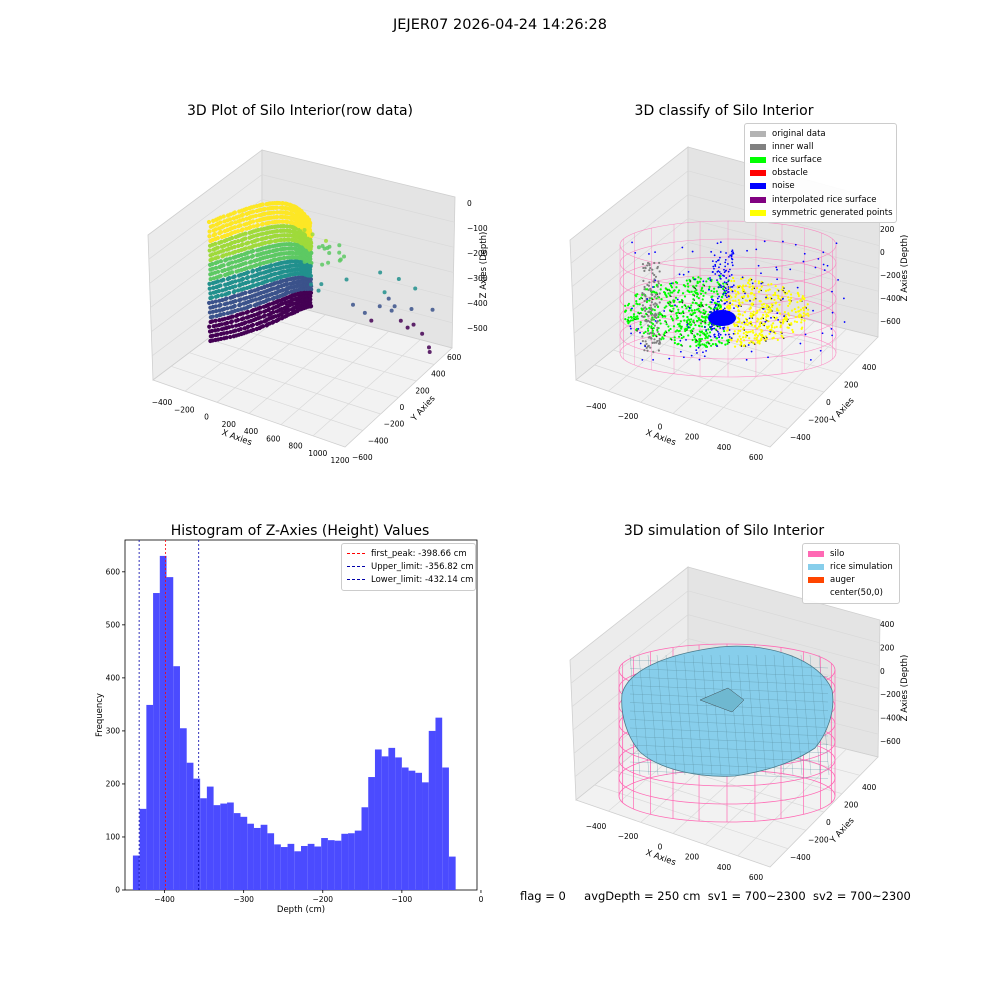 This screenshot has height=1000, width=1000. Describe the element at coordinates (113, 677) in the screenshot. I see `y-tick-label: 400` at that location.